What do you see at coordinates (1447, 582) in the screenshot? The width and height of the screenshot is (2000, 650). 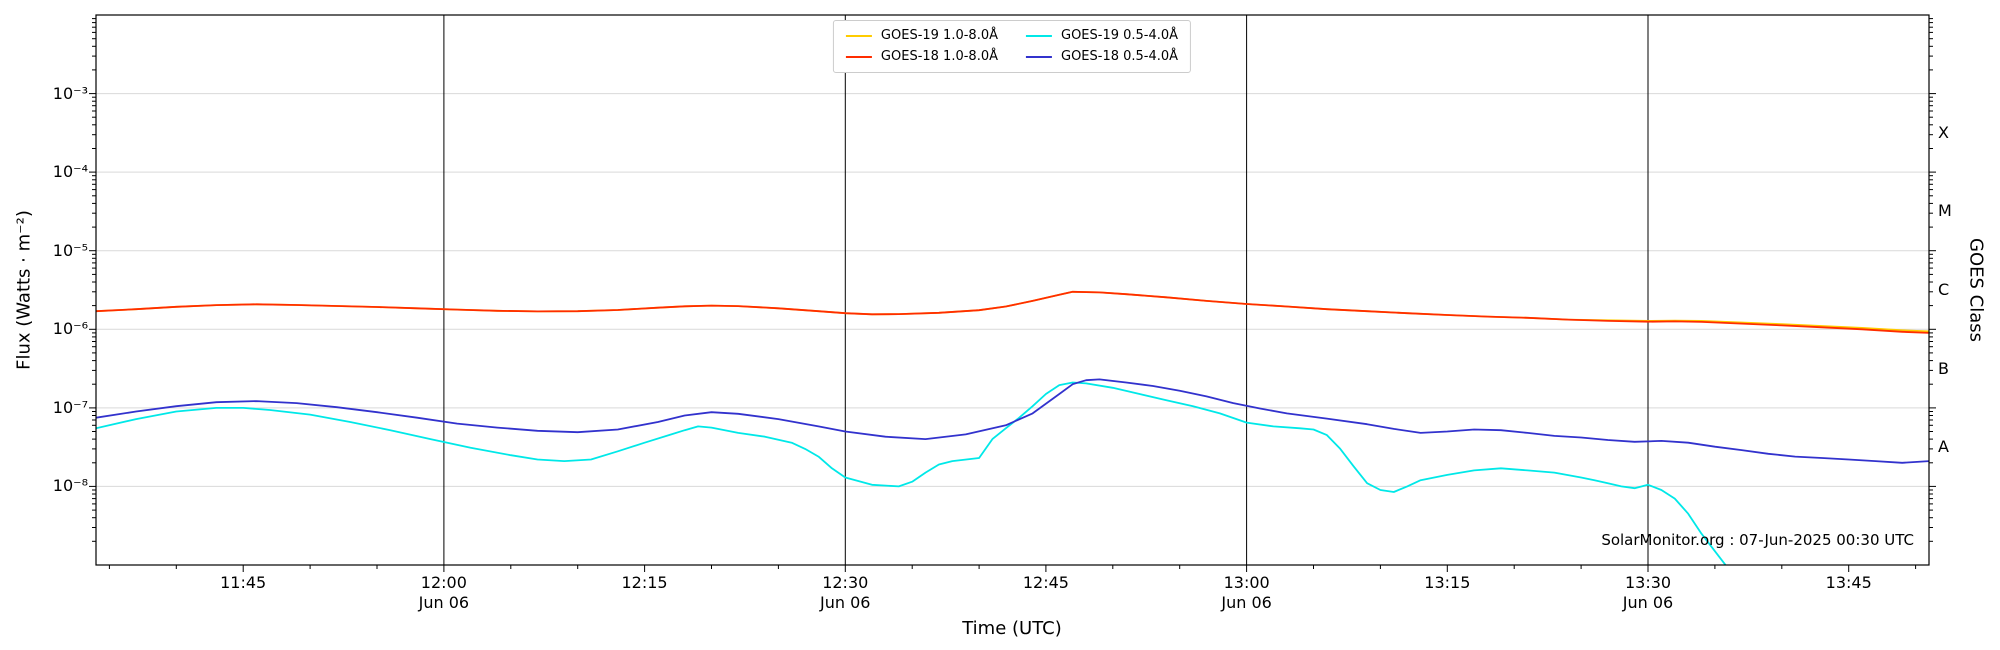 I see `x-tick-label: 13:15` at bounding box center [1447, 582].